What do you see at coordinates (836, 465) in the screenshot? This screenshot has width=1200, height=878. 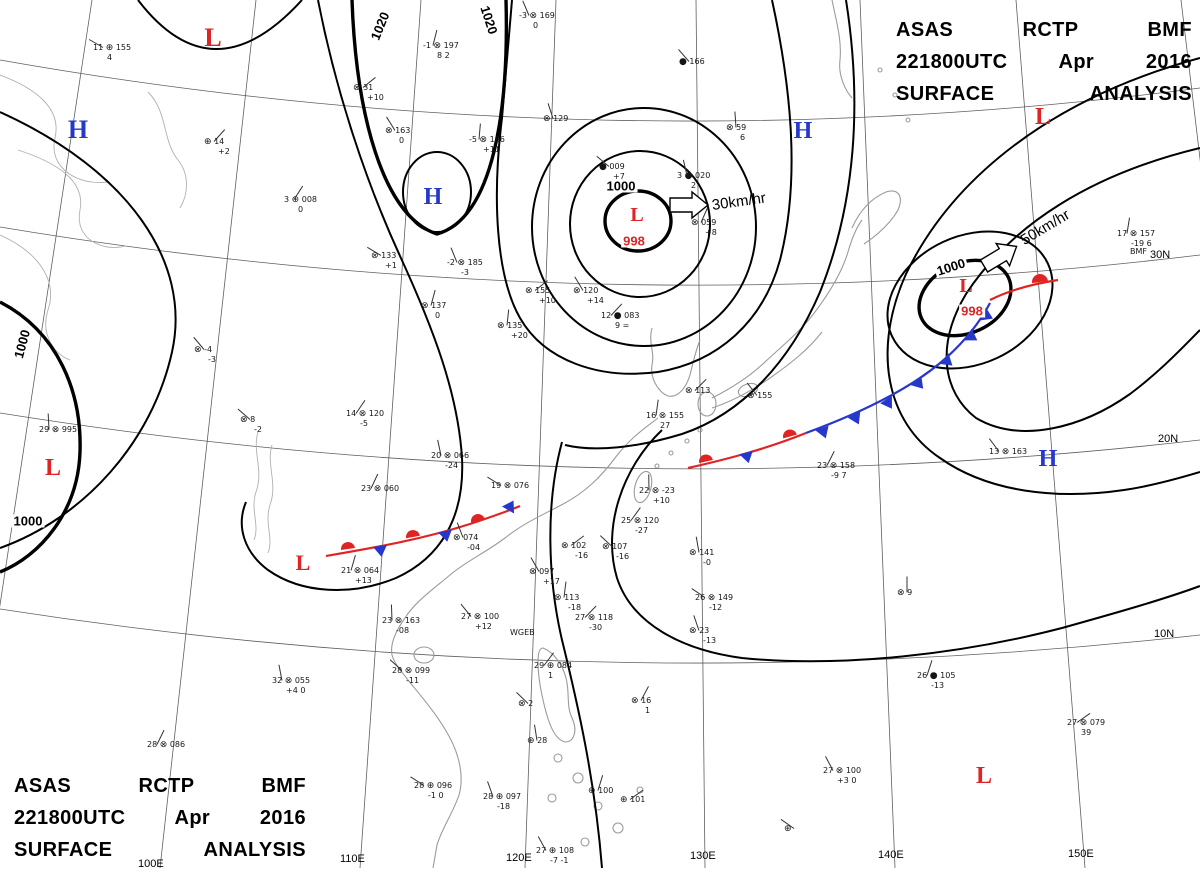 I see `station-plot: 23 ⊗ 158 -9 7` at bounding box center [836, 465].